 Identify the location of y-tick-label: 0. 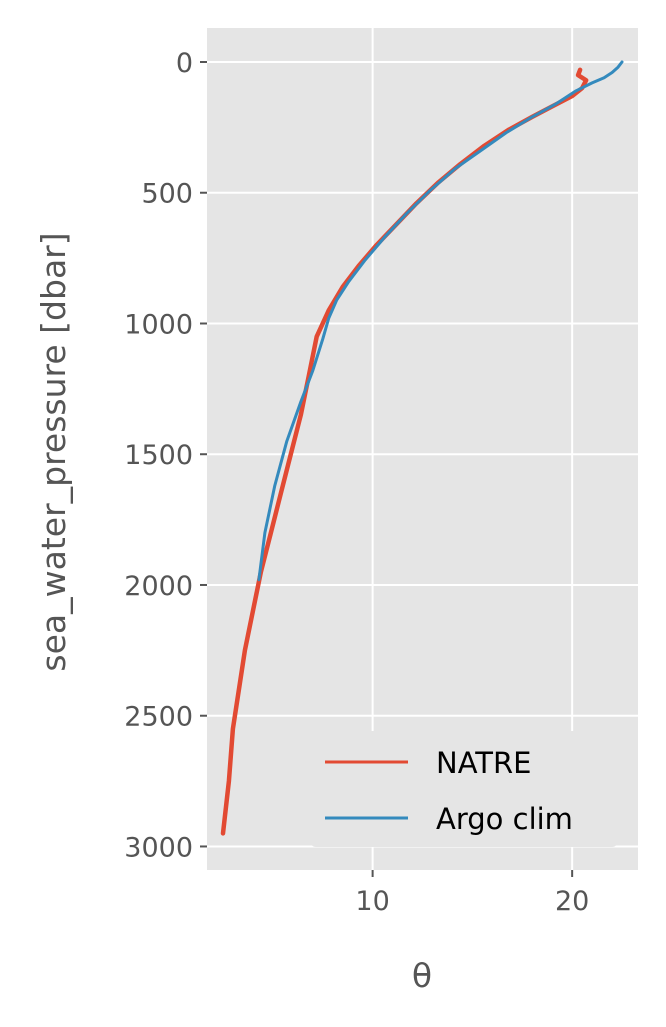
(184, 63).